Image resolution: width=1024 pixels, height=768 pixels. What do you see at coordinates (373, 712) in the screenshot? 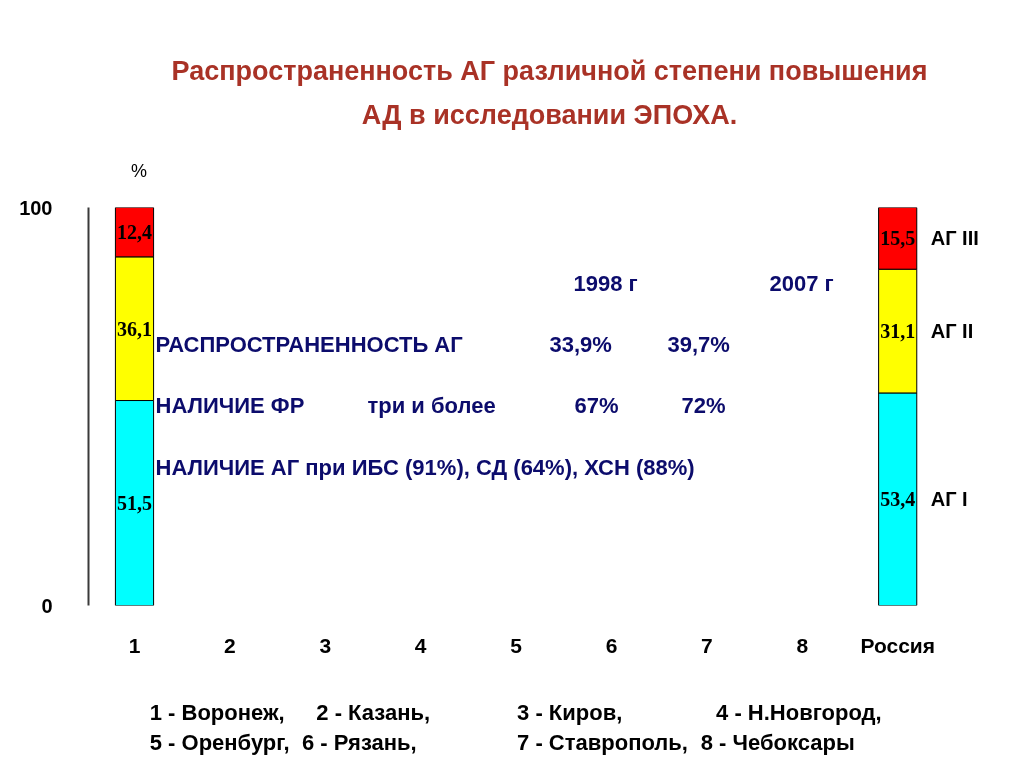
I see `text: 2 - Казань,` at bounding box center [373, 712].